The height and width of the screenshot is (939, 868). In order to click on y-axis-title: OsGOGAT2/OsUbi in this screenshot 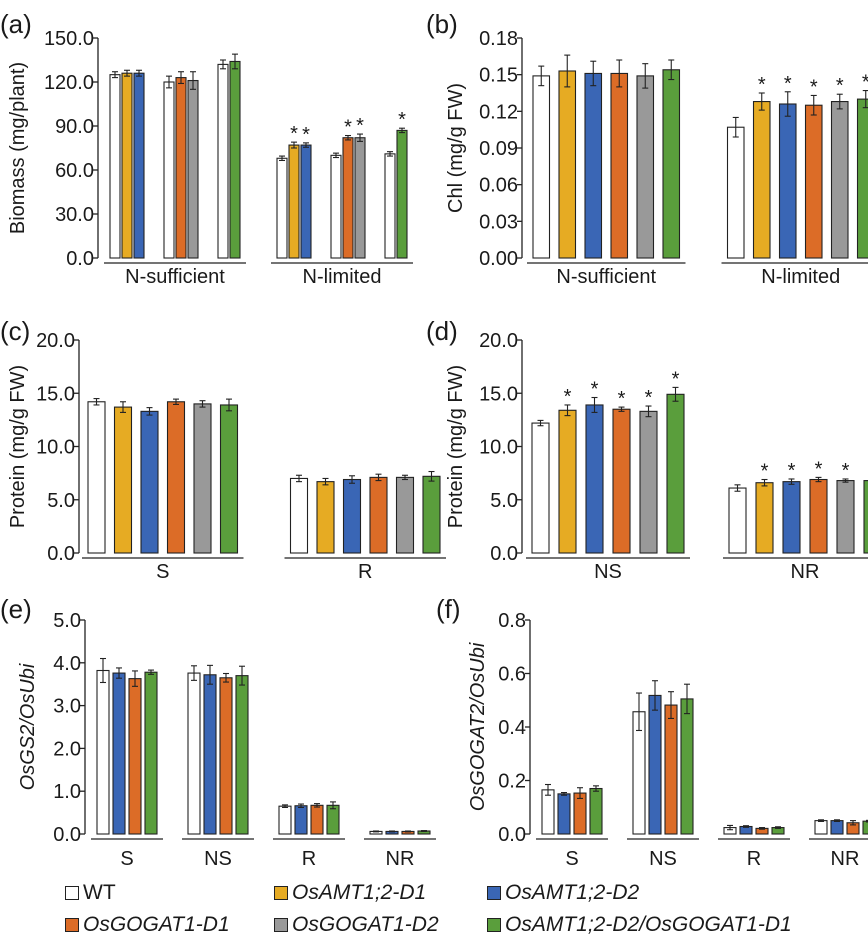, I will do `click(478, 726)`.